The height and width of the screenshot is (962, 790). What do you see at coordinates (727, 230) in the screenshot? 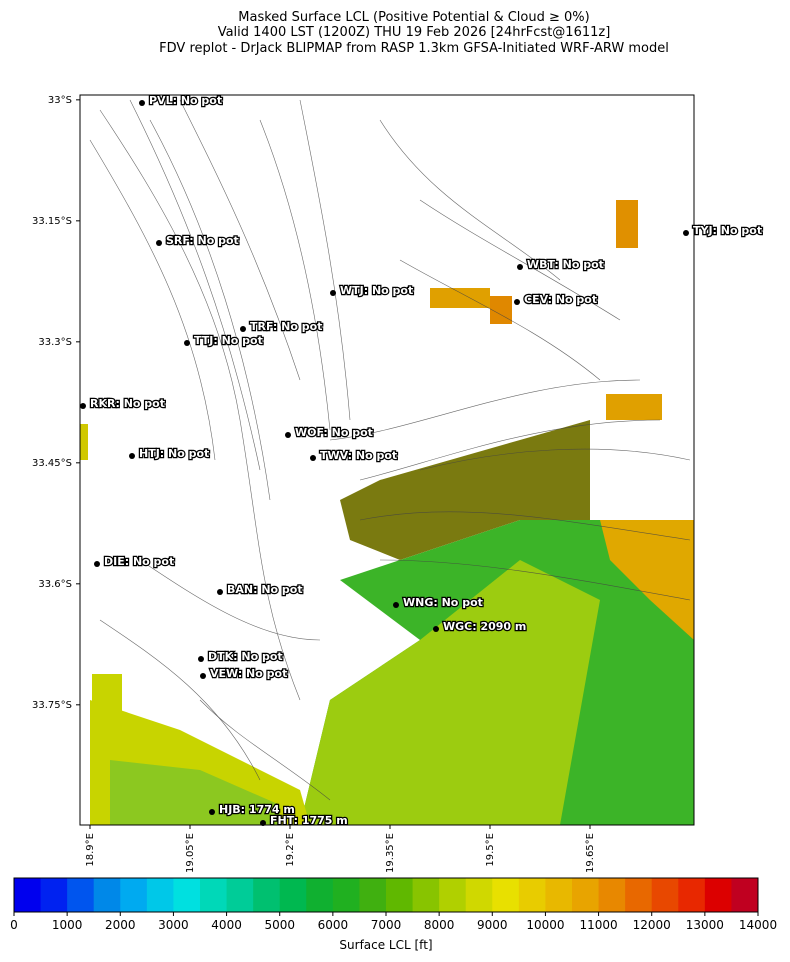
I see `station-label: TYJ: No pot` at bounding box center [727, 230].